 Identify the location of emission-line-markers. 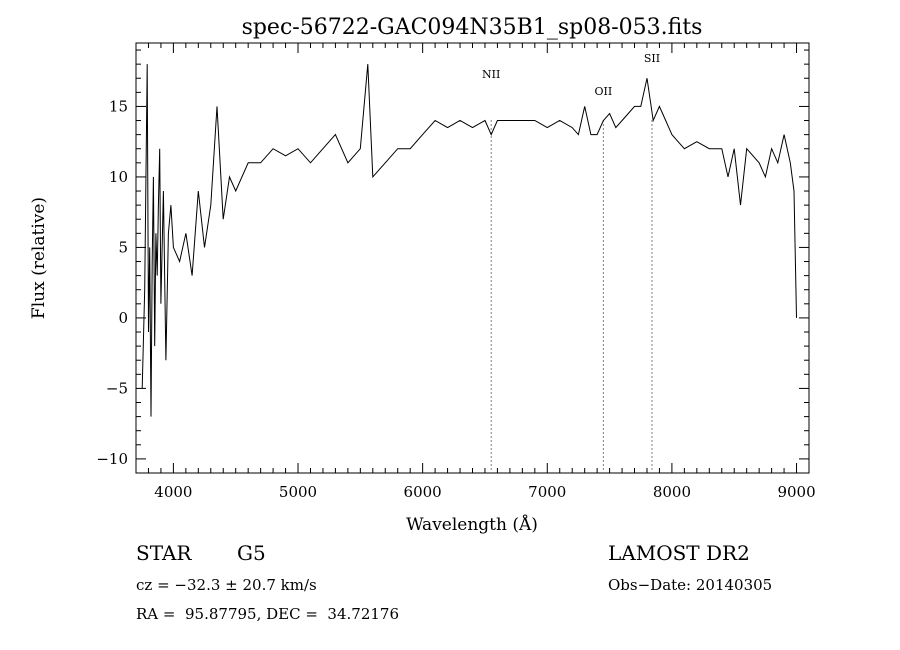
(571, 296).